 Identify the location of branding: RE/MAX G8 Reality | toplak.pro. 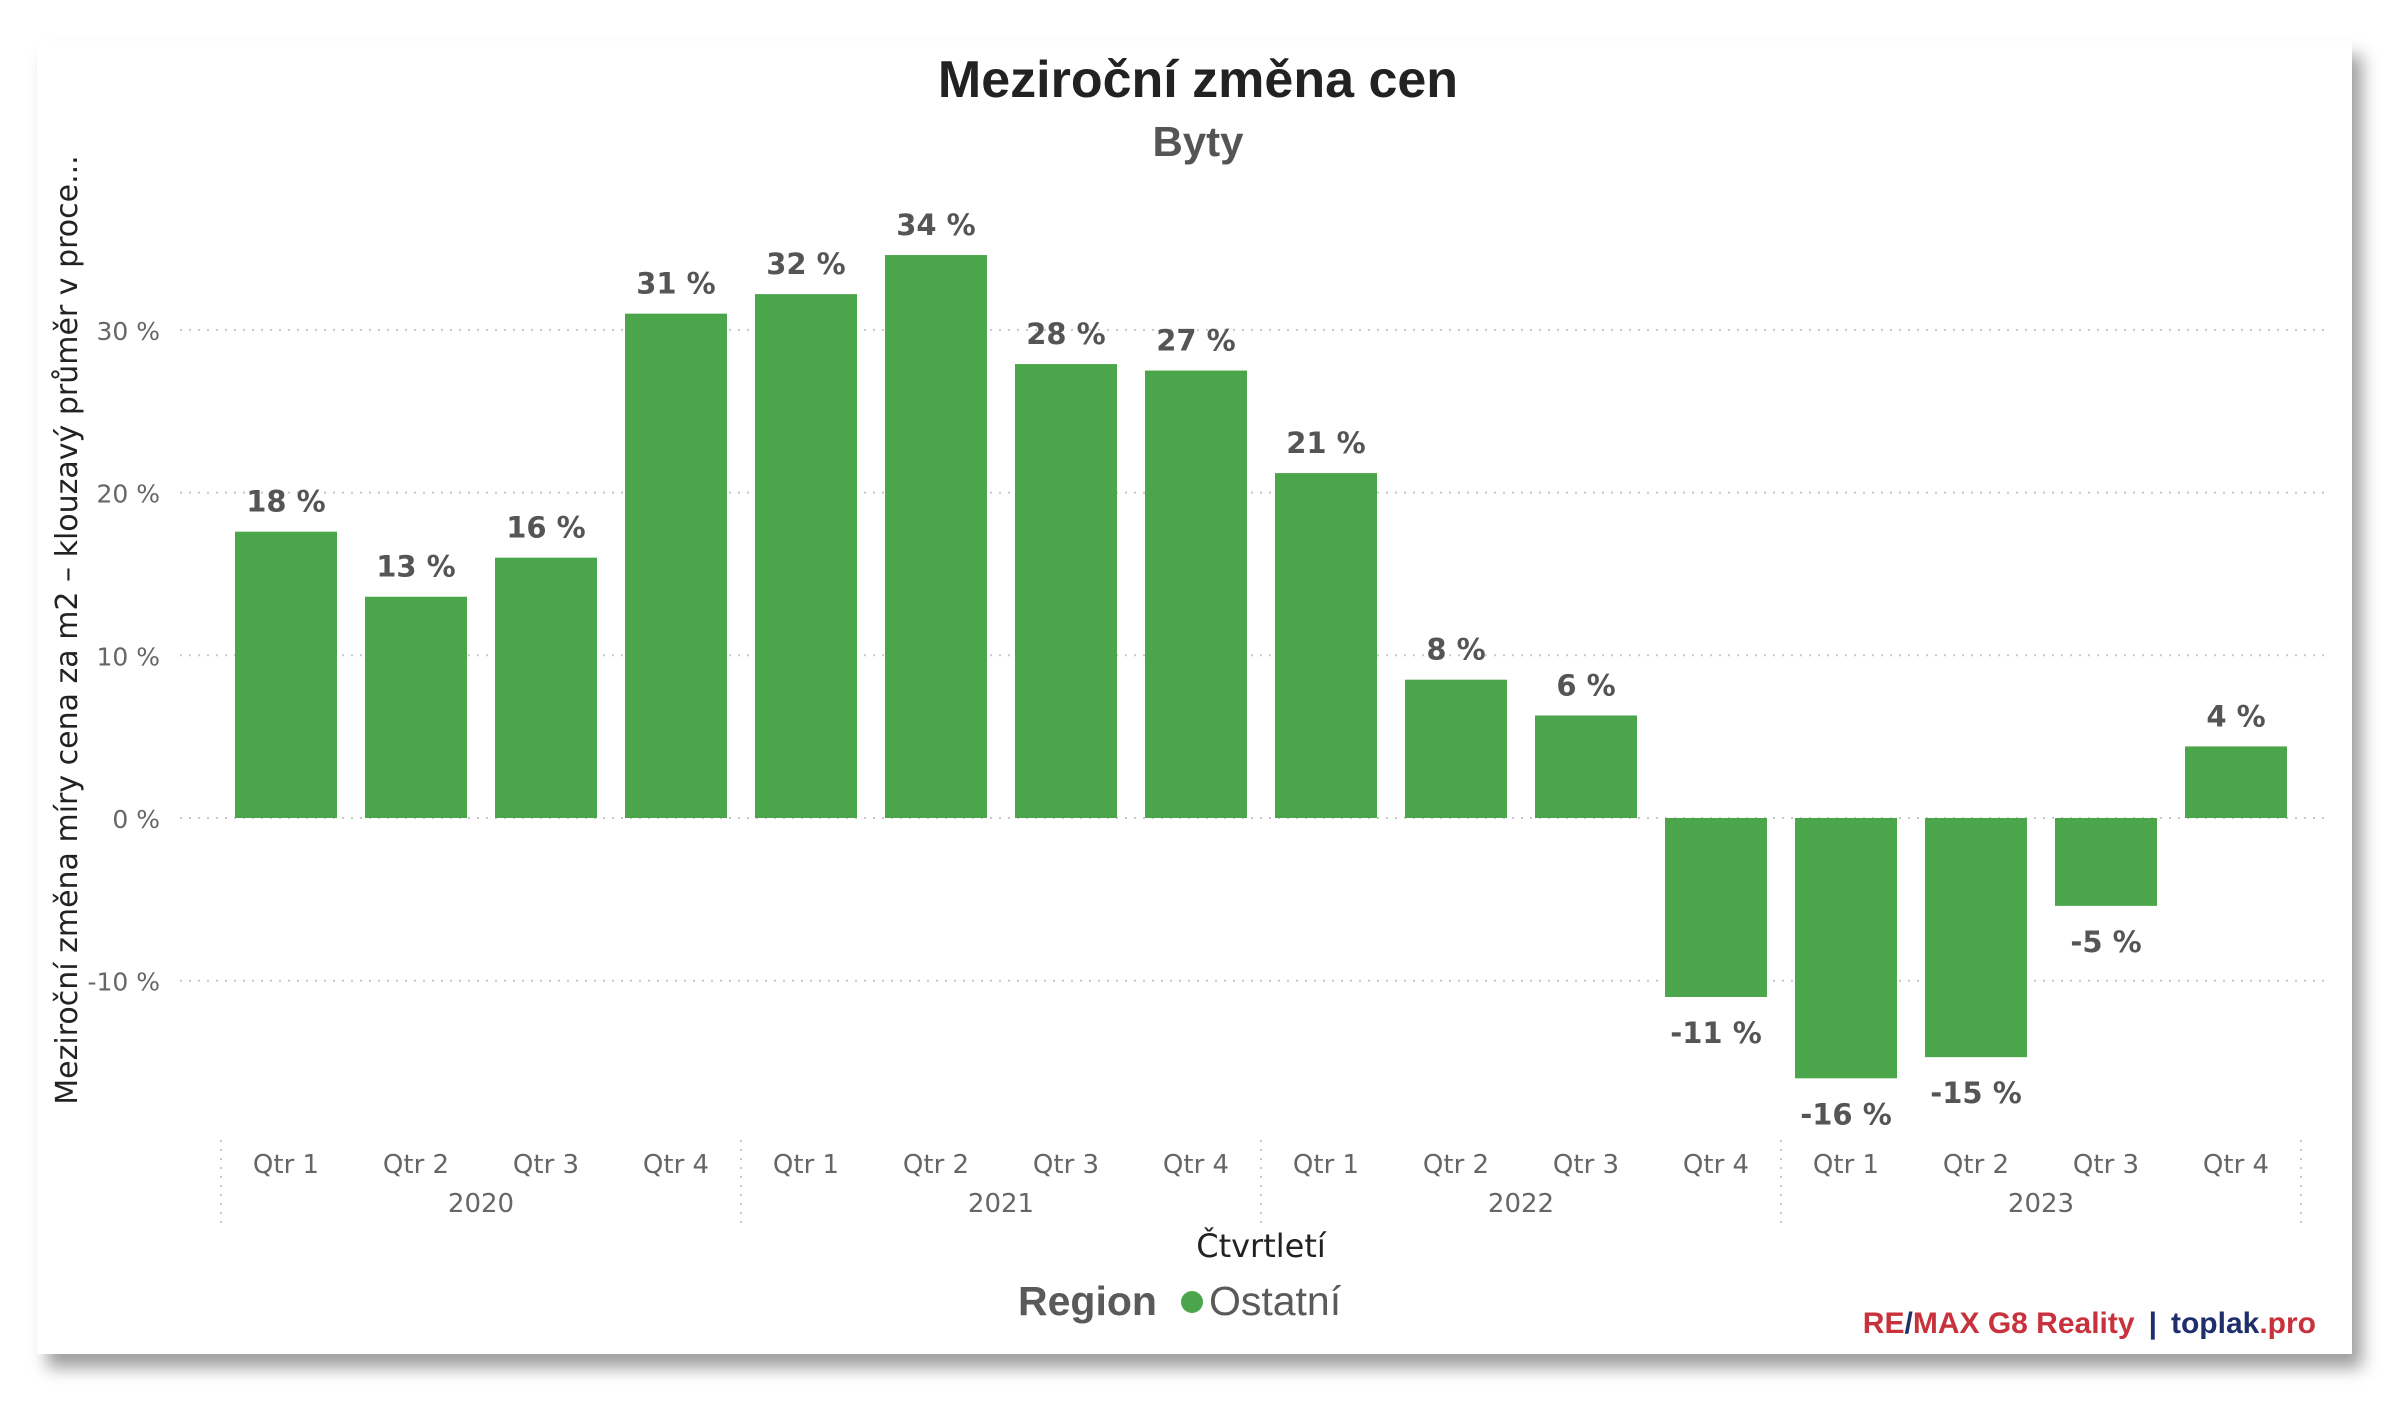
(2089, 1324).